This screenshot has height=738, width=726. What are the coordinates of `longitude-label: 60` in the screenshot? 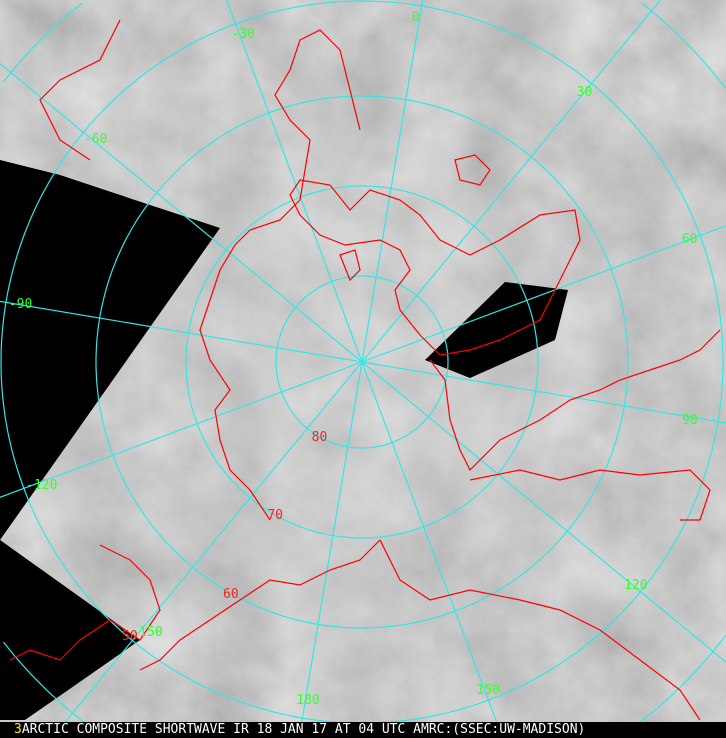 It's located at (689, 240).